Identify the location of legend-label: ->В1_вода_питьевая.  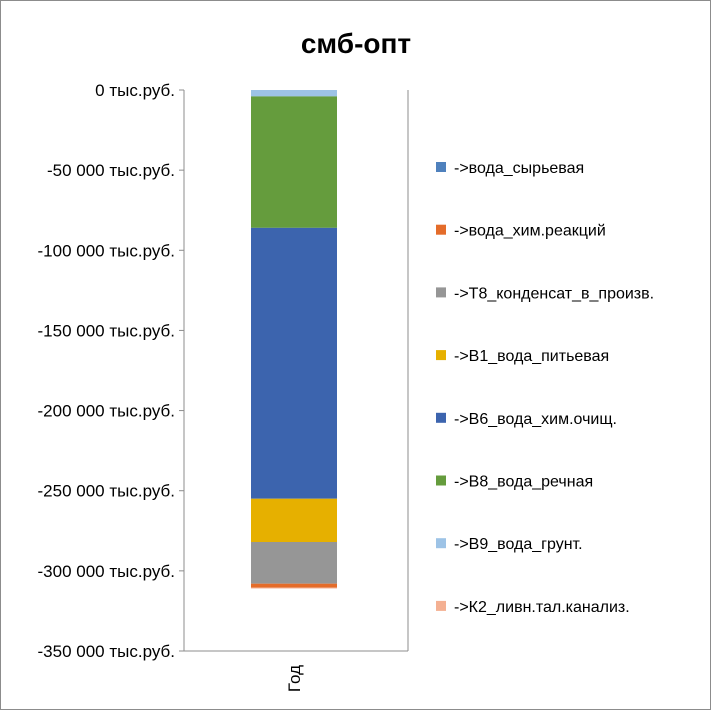
(531, 356).